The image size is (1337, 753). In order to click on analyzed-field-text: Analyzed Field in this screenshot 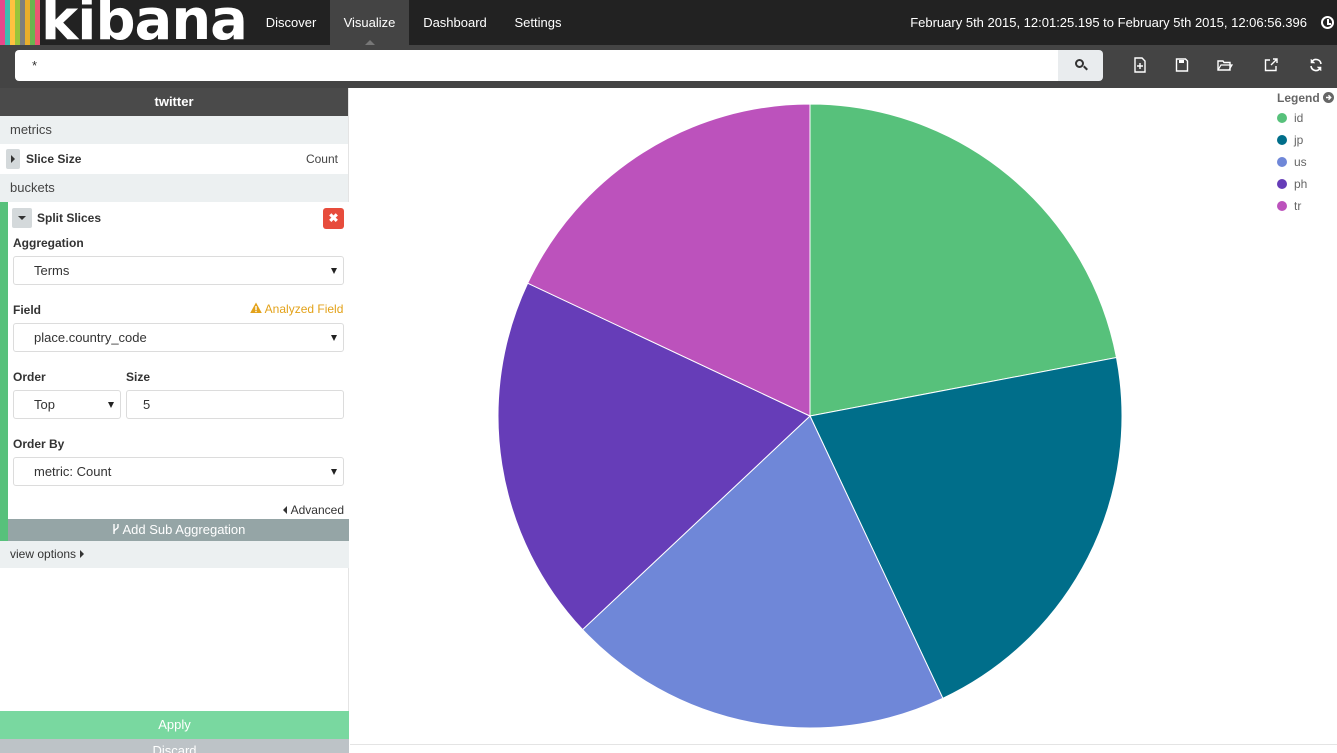, I will do `click(304, 309)`.